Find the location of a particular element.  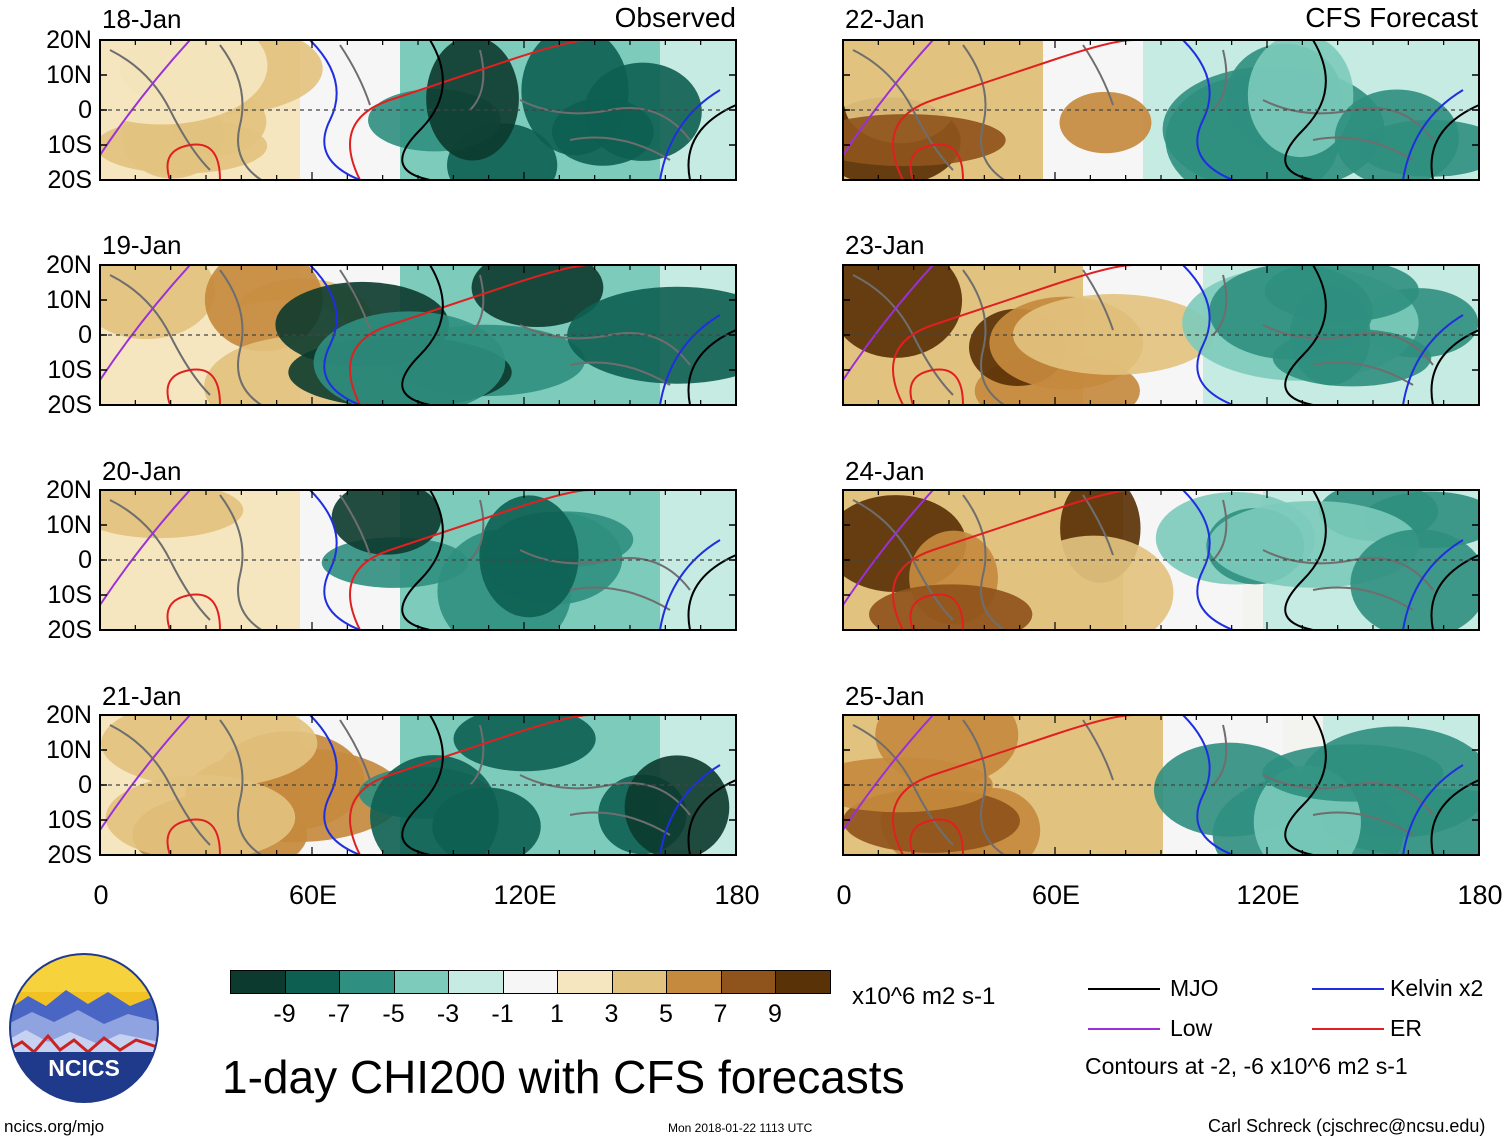

panel-date-obs-4: 21-Jan is located at coordinates (142, 696).